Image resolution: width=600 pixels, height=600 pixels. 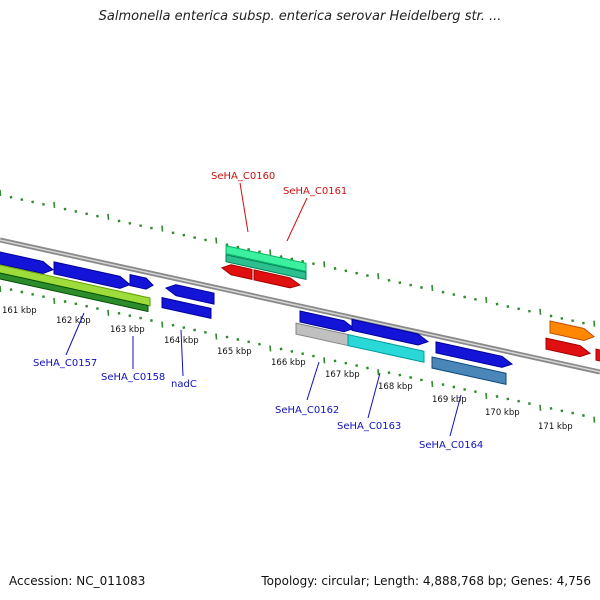 What do you see at coordinates (77, 581) in the screenshot?
I see `accession-text: Accession: NC_011083` at bounding box center [77, 581].